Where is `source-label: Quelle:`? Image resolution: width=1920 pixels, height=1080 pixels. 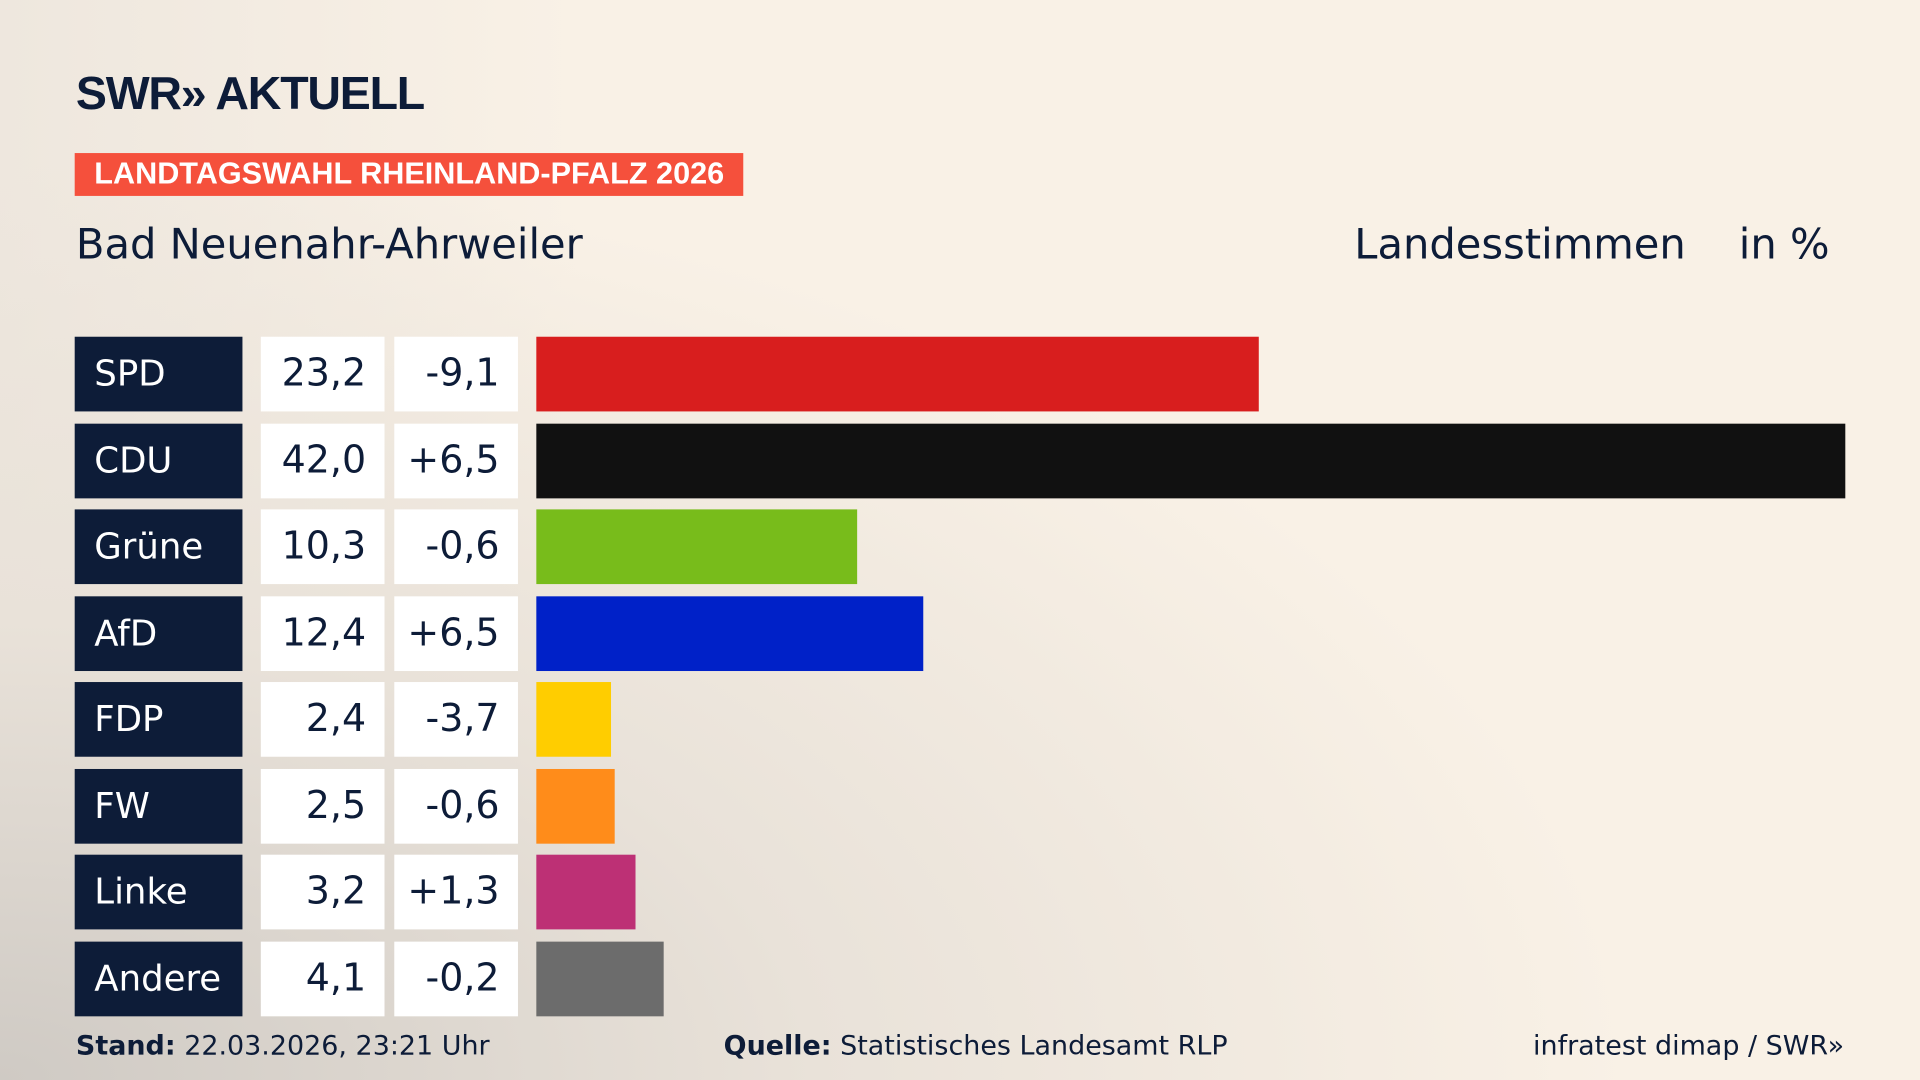 source-label: Quelle: is located at coordinates (777, 1046).